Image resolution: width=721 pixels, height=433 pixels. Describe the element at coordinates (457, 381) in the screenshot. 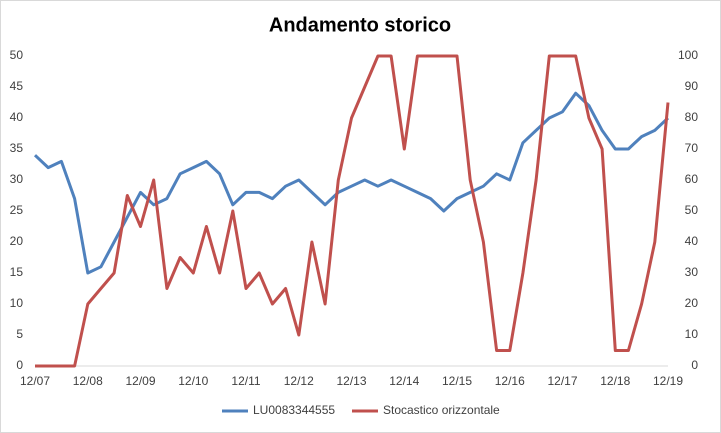

I see `x-tick-label: 12/15` at that location.